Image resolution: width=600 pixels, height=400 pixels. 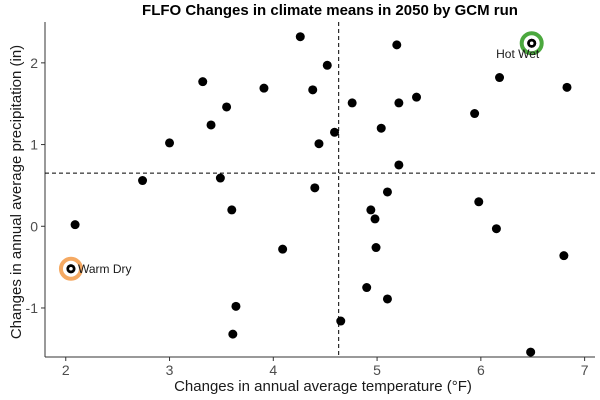 I want to click on highlight-ring-warm-dry, so click(x=70, y=268).